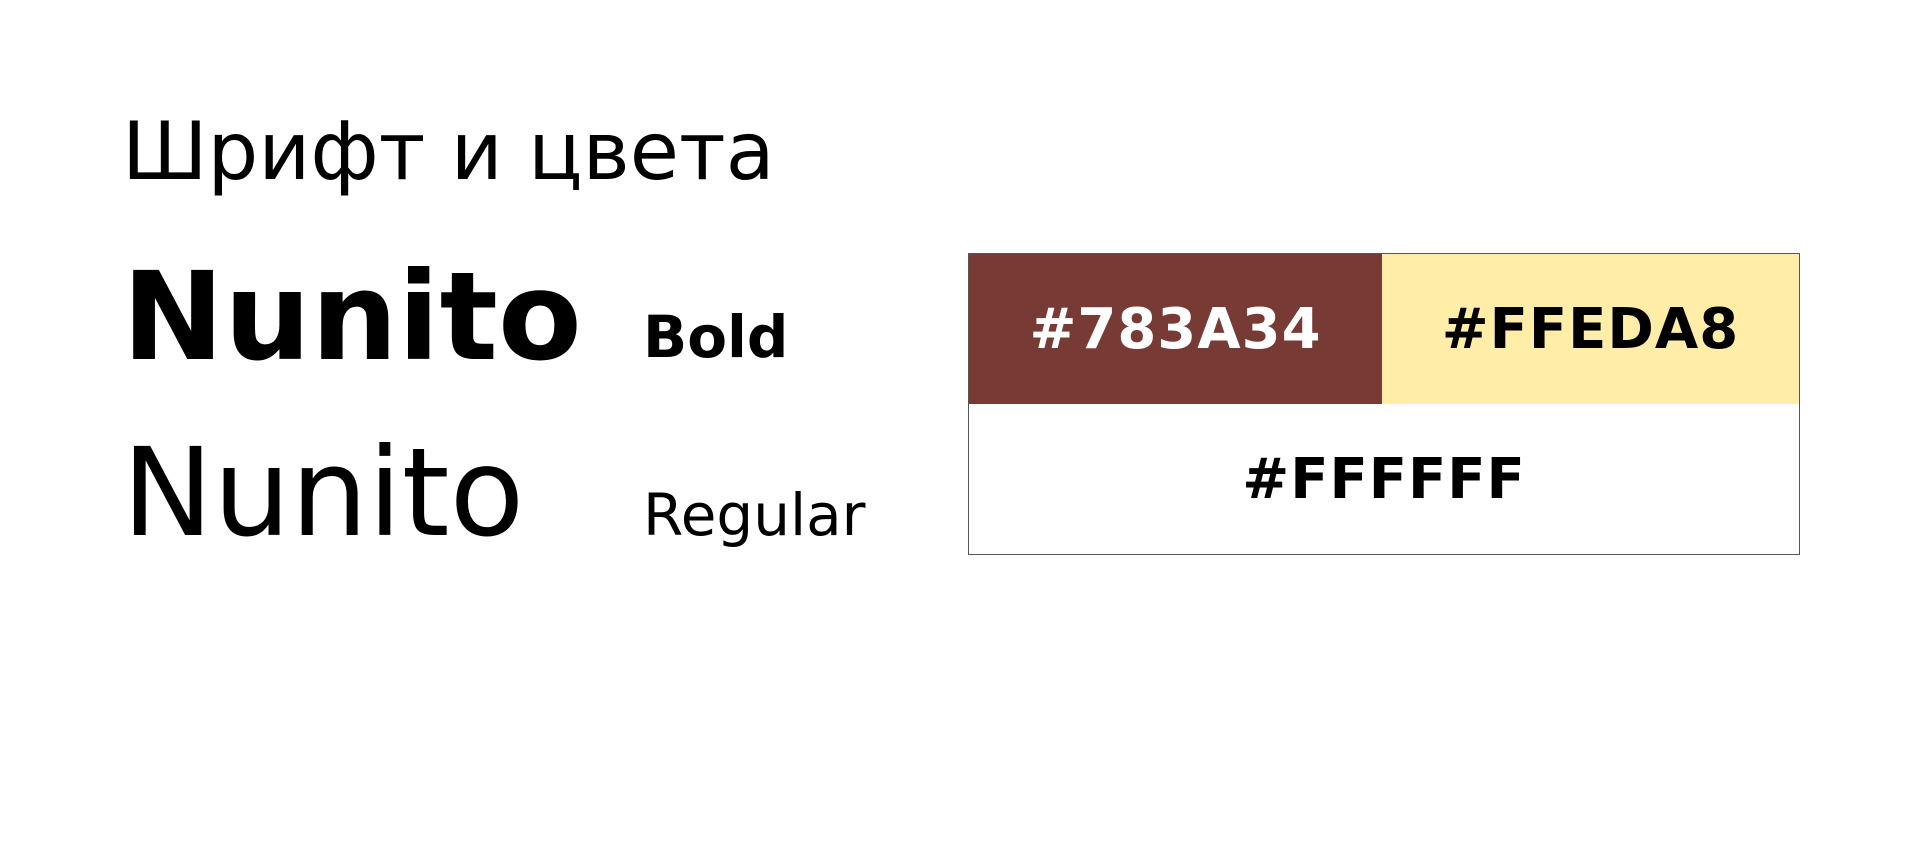 Image resolution: width=1920 pixels, height=855 pixels. I want to click on page-title: Шрифт и цвета, so click(448, 151).